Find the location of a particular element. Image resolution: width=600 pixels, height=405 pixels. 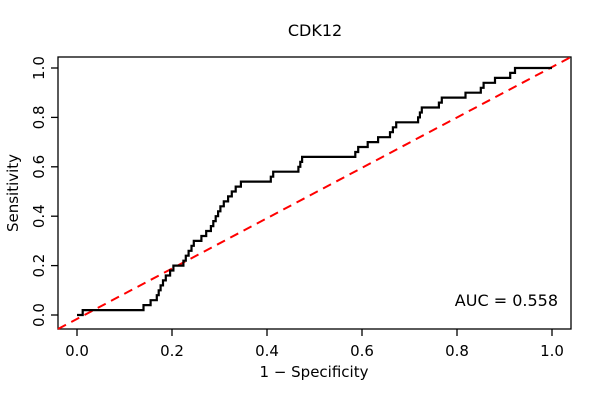

x-axis-tick-label: 0.0 is located at coordinates (77, 351).